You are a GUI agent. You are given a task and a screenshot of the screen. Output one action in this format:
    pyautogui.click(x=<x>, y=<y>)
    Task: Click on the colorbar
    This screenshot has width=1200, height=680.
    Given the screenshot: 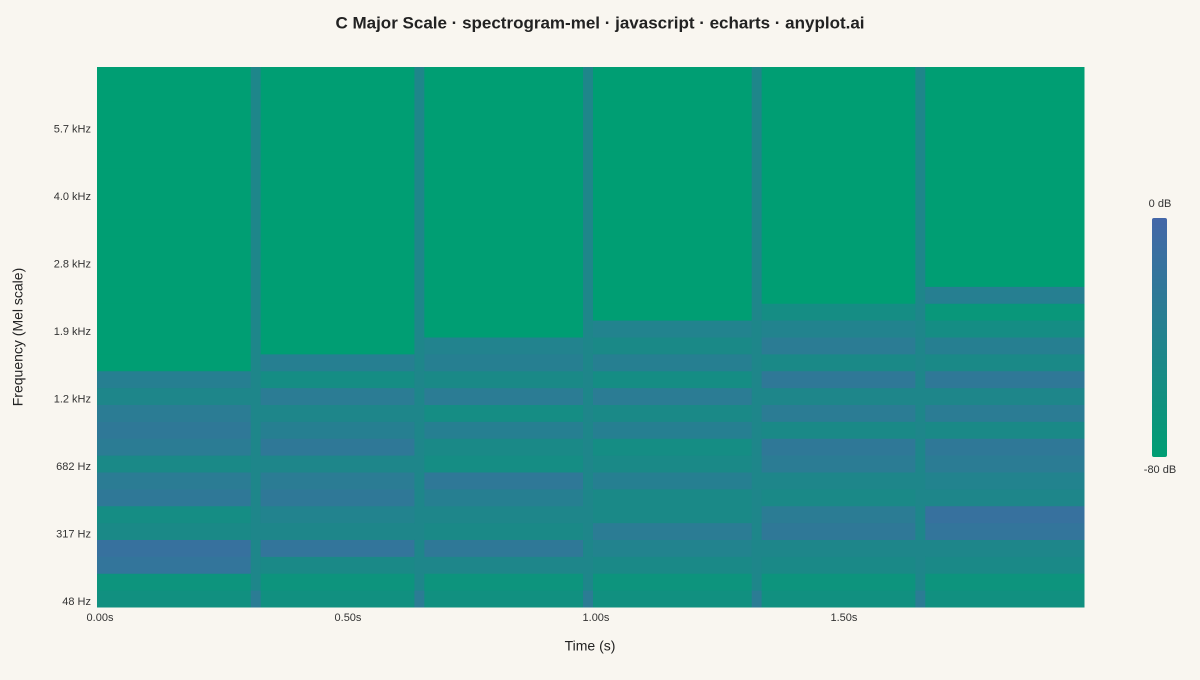 What is the action you would take?
    pyautogui.click(x=1159, y=337)
    